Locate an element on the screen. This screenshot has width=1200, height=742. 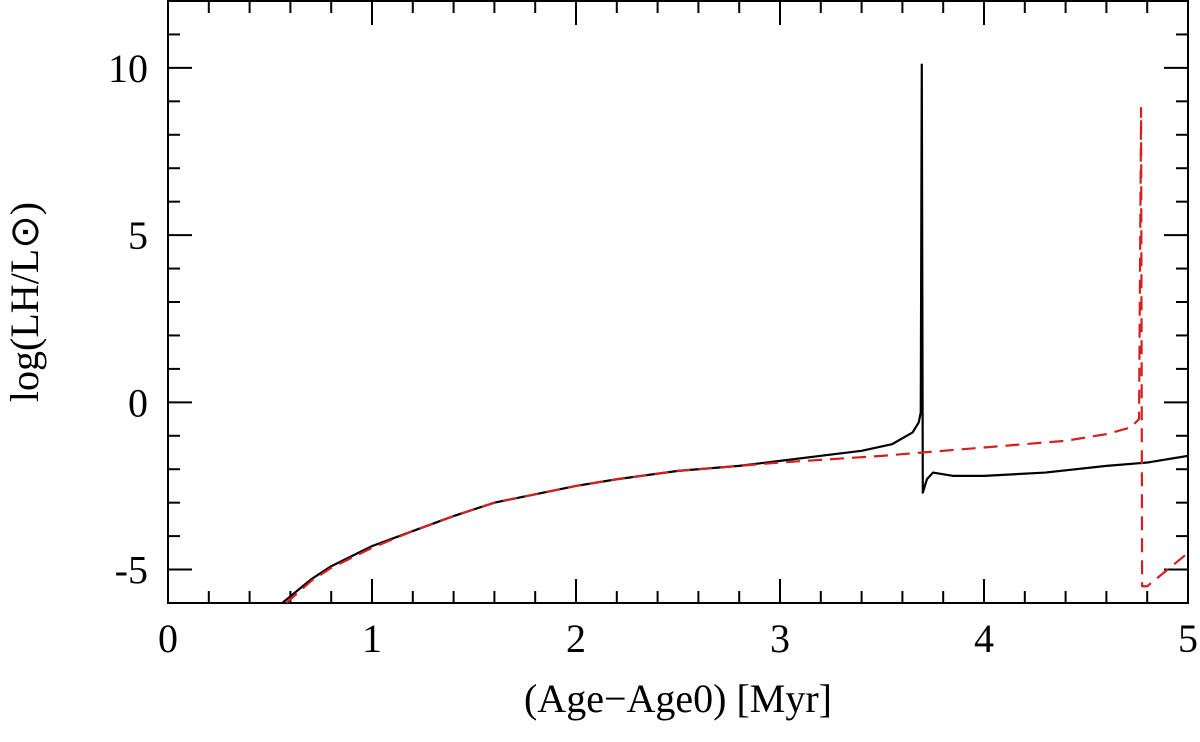
x-tick-label: 0 is located at coordinates (168, 638).